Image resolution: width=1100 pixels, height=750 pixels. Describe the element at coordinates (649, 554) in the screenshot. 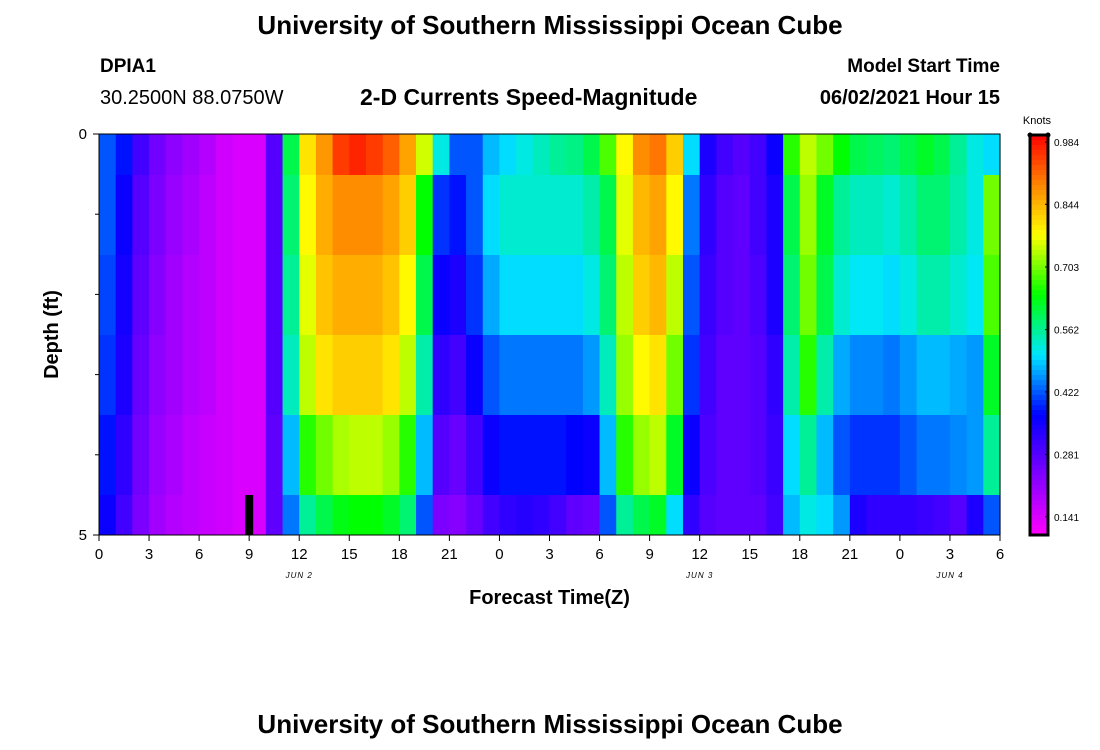

I see `x-tick-label: 9` at that location.